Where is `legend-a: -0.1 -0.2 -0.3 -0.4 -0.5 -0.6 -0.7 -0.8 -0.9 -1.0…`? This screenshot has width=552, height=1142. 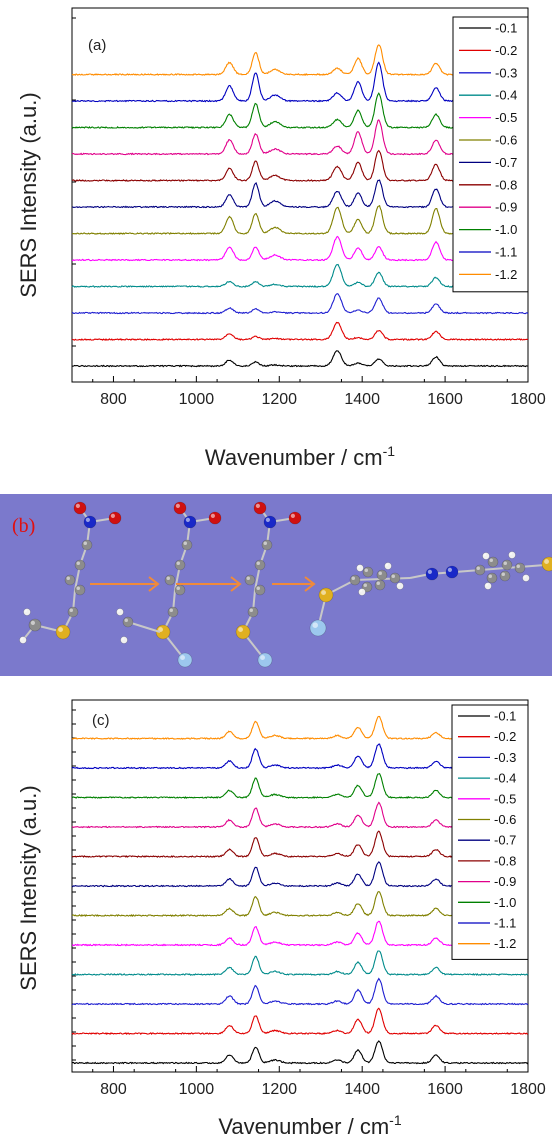
legend-a: -0.1 -0.2 -0.3 -0.4 -0.5 -0.6 -0.7 -0.8 -0.9 -1.0… is located at coordinates (490, 154).